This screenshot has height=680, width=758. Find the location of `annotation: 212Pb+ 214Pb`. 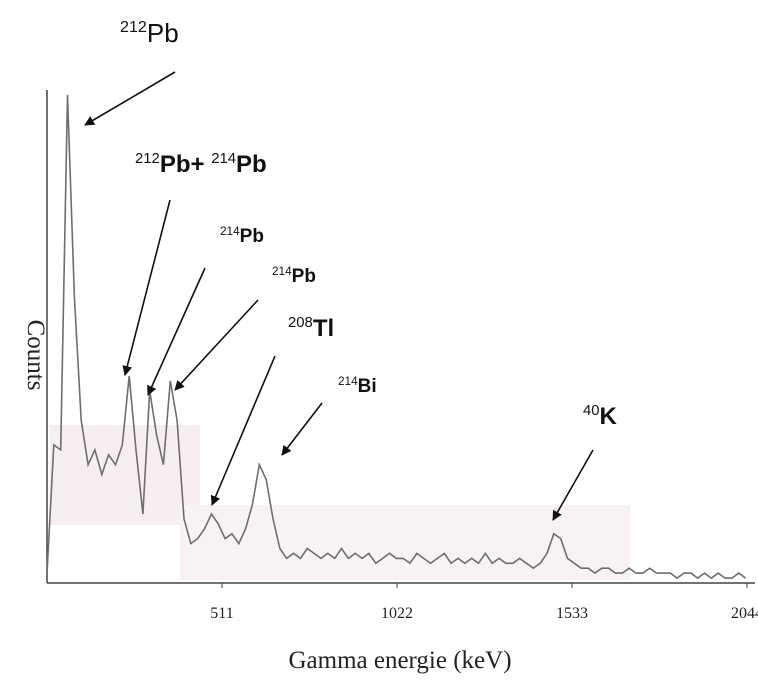

annotation: 212Pb+ 214Pb is located at coordinates (201, 164).